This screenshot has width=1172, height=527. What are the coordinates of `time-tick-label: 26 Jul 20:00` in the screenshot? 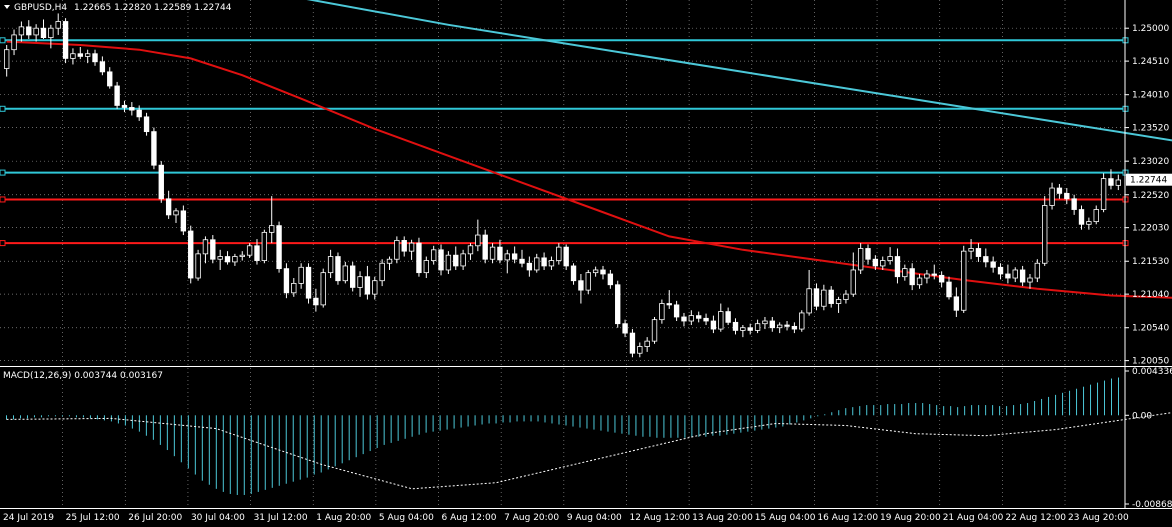 It's located at (155, 518).